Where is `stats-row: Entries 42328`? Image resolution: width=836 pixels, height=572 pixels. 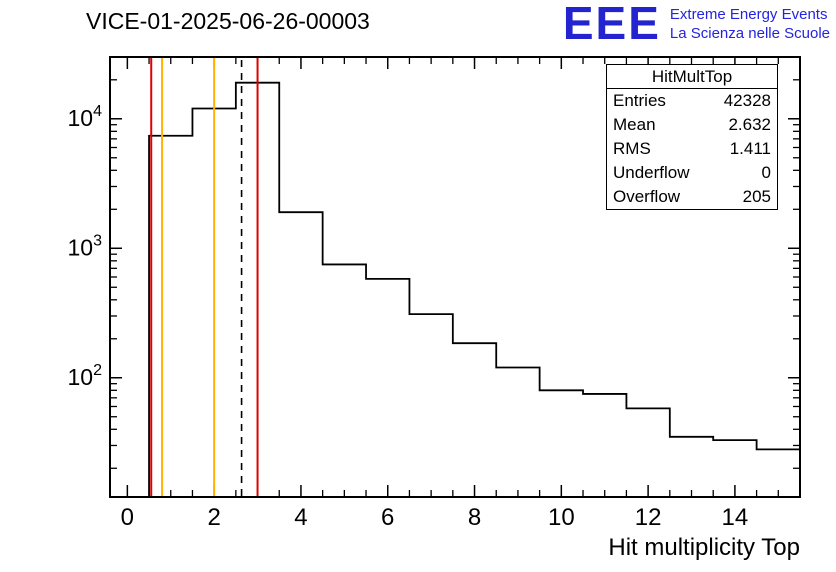
stats-row: Entries 42328 is located at coordinates (692, 101).